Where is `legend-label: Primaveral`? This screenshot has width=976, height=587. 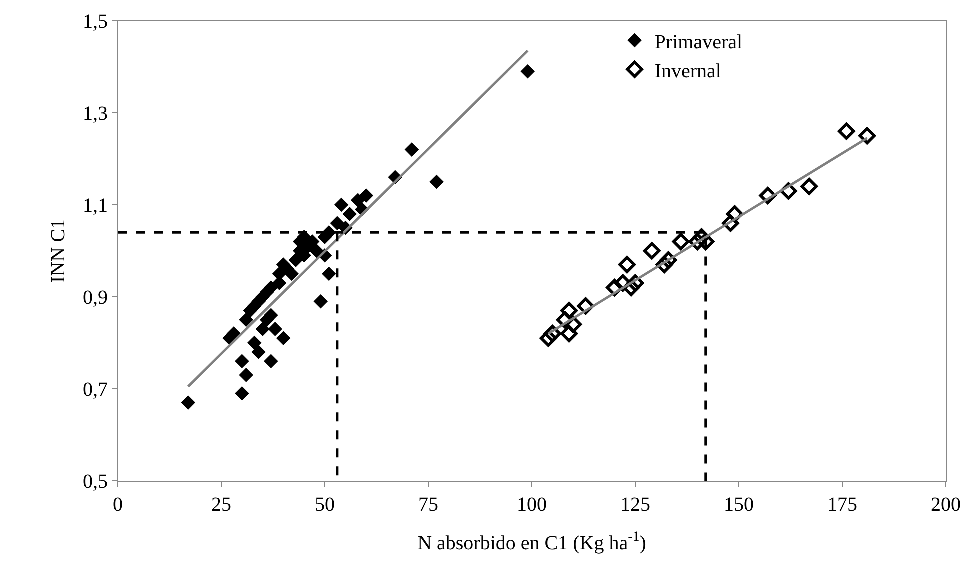 legend-label: Primaveral is located at coordinates (698, 42).